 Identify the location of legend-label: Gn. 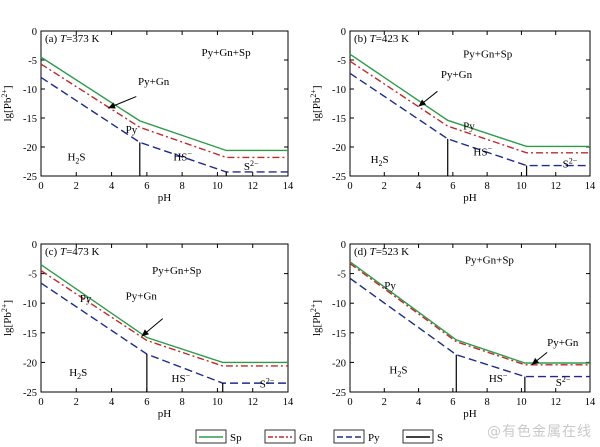
(306, 438).